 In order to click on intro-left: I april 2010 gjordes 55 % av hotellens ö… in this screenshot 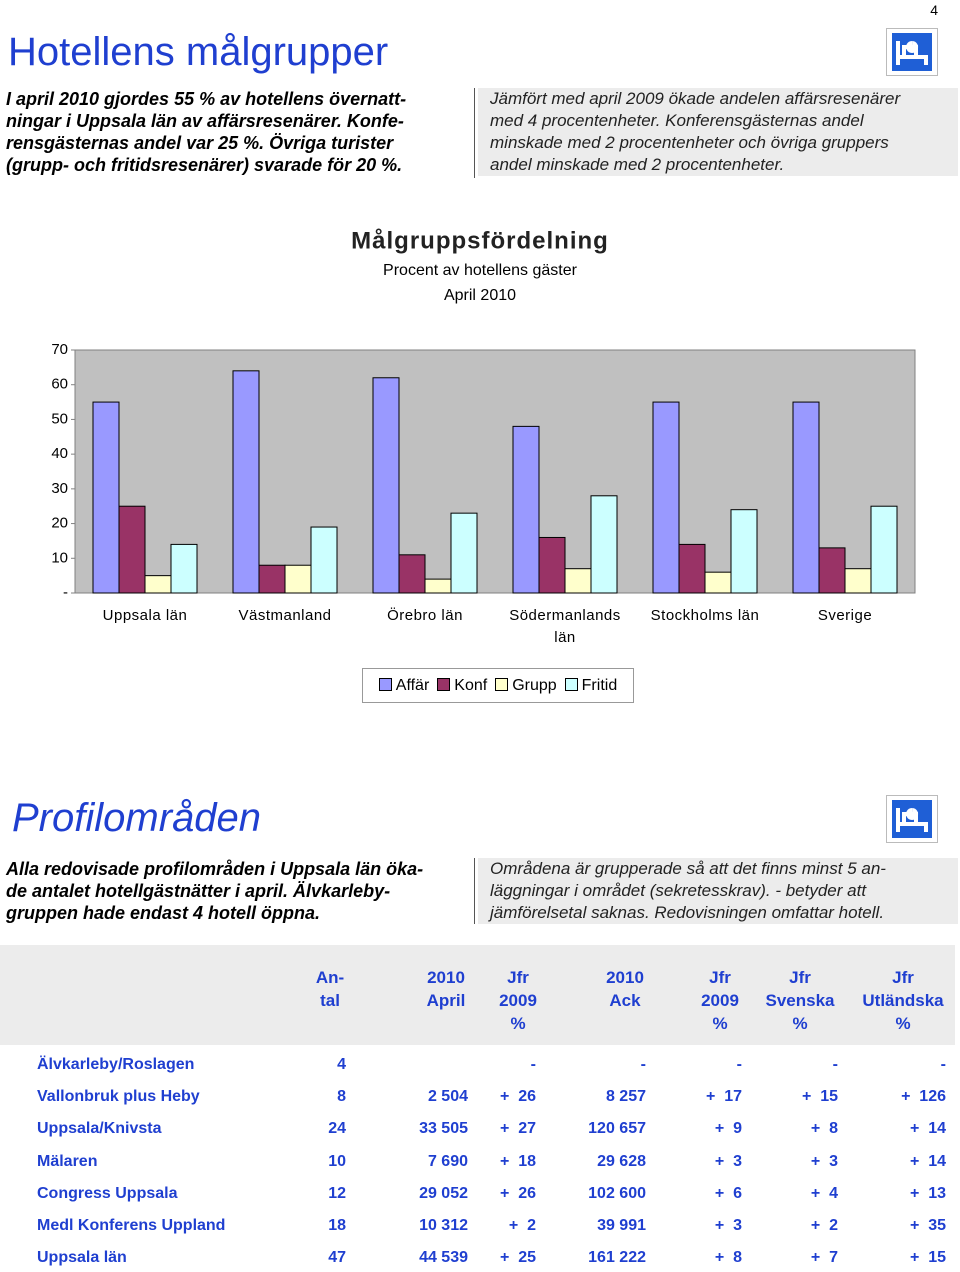, I will do `click(206, 132)`.